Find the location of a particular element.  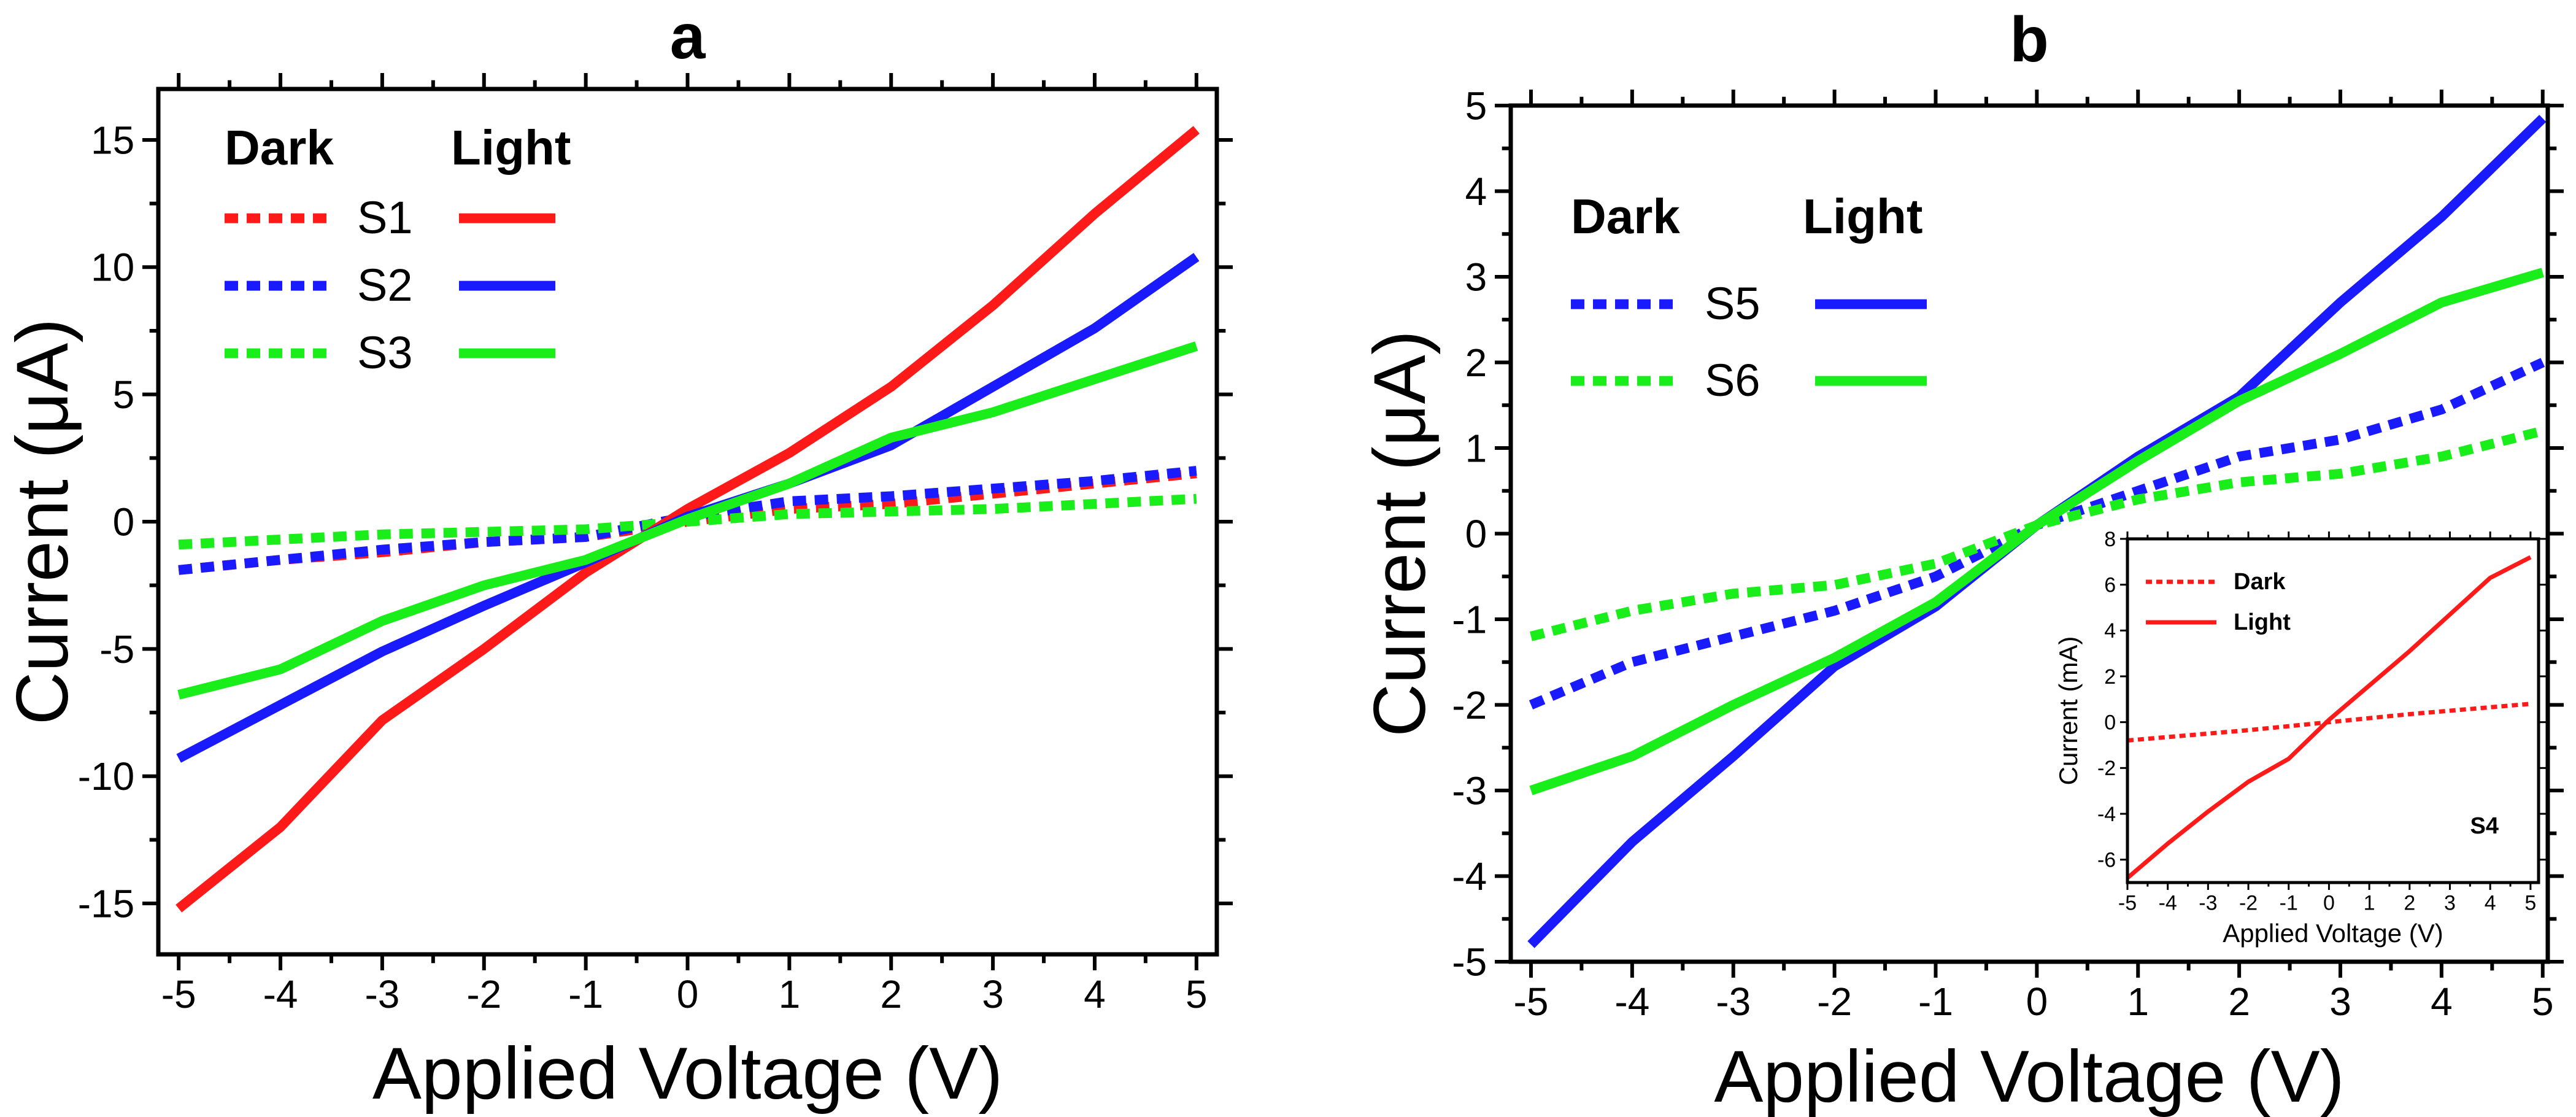

y-tick-label: 3 is located at coordinates (1476, 277).